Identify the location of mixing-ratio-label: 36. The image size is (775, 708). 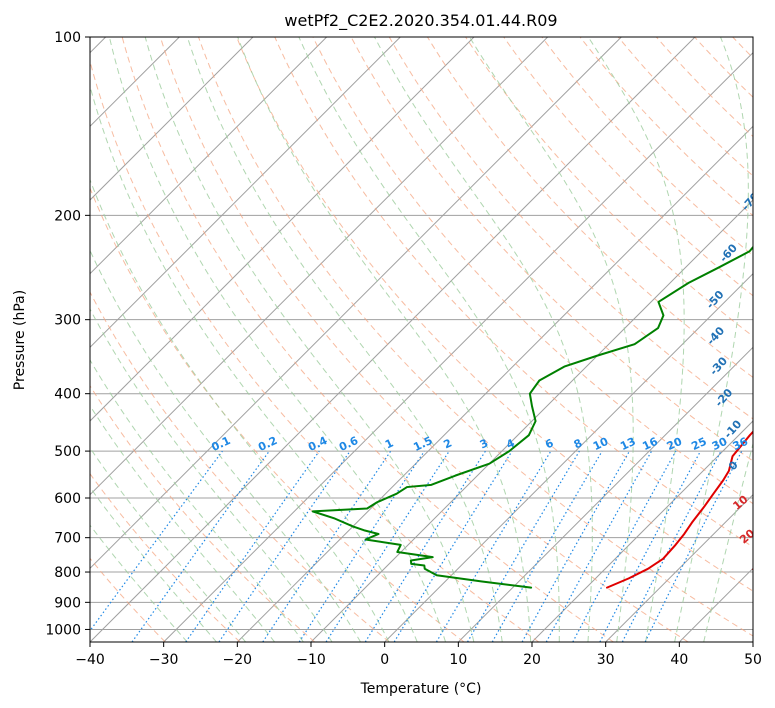
(741, 444).